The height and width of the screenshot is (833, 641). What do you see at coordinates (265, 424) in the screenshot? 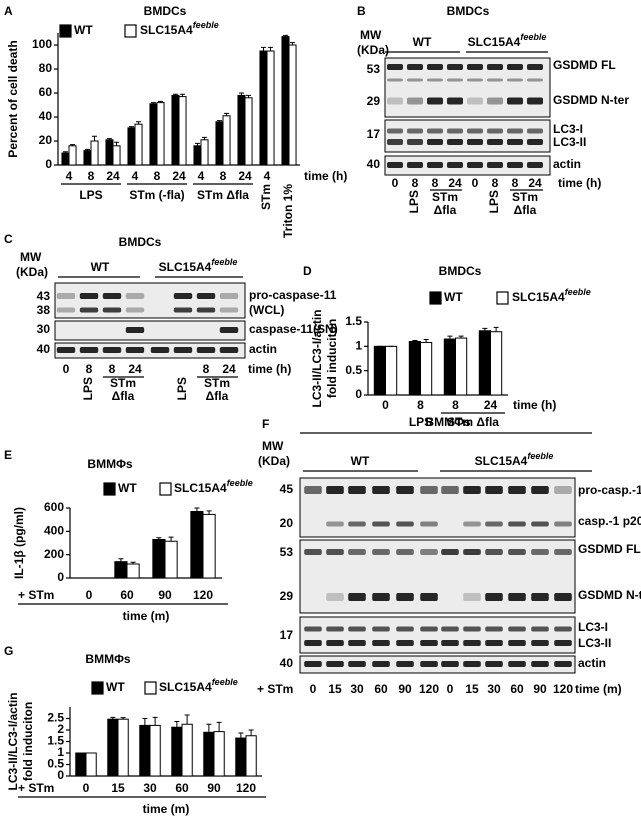
I see `panel-letter: F` at bounding box center [265, 424].